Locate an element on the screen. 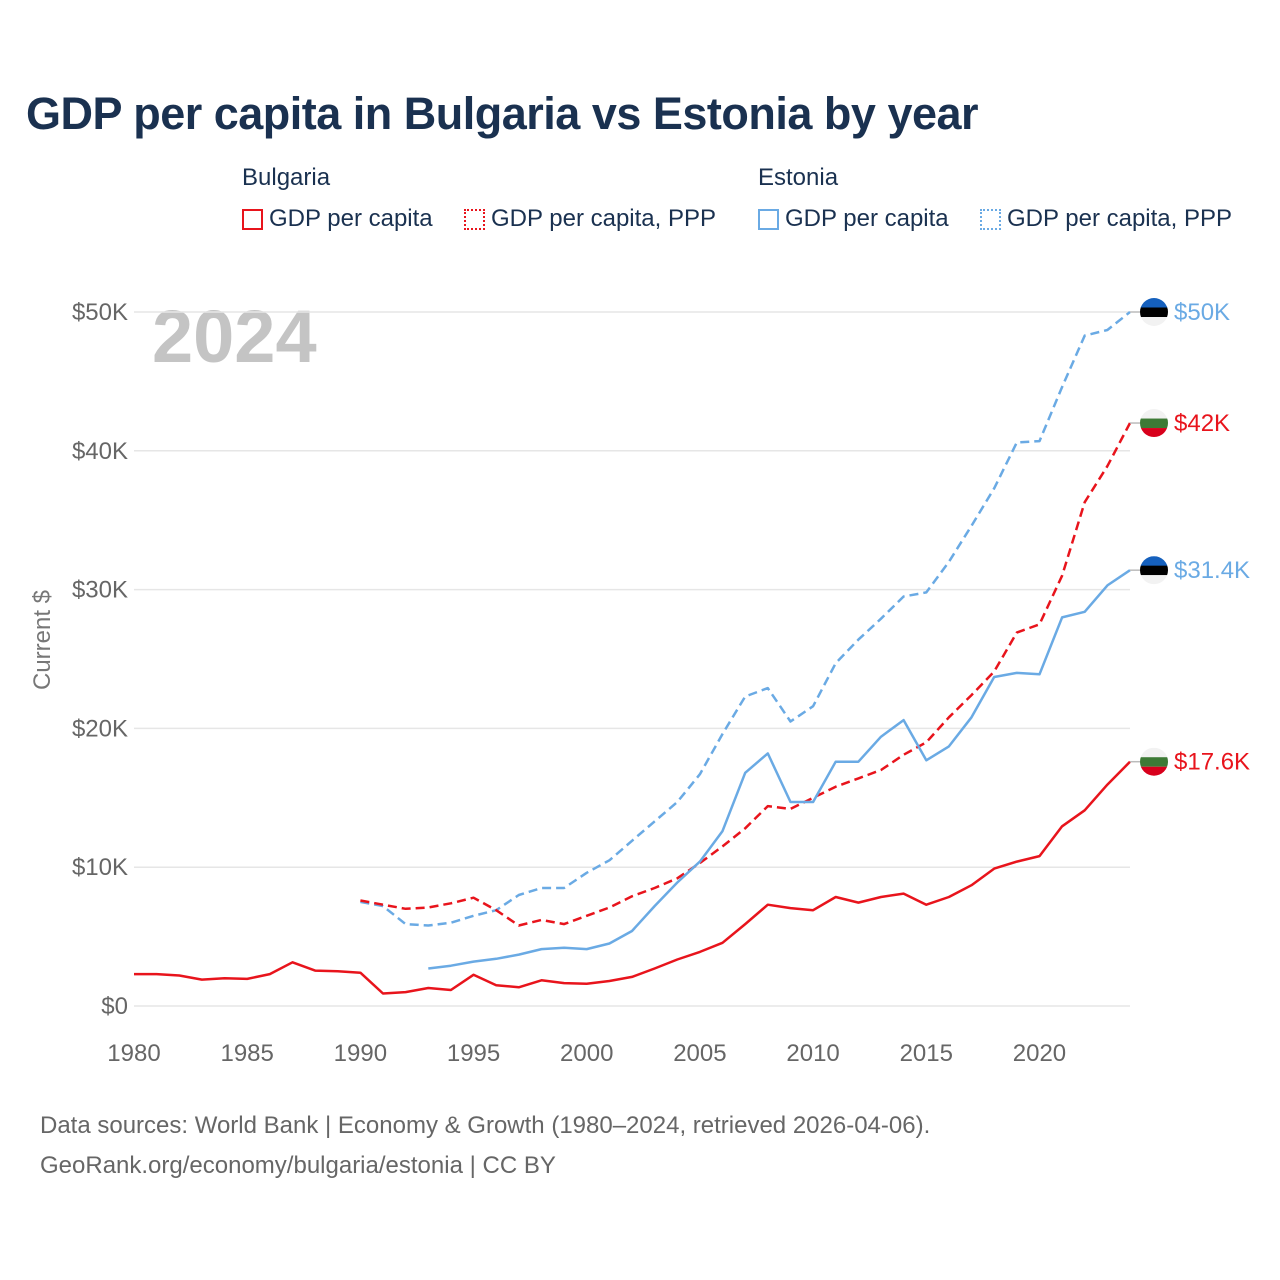 The image size is (1280, 1280). legend-item-estonia-gdp-ppp: GDP per capita, PPP is located at coordinates (1106, 219).